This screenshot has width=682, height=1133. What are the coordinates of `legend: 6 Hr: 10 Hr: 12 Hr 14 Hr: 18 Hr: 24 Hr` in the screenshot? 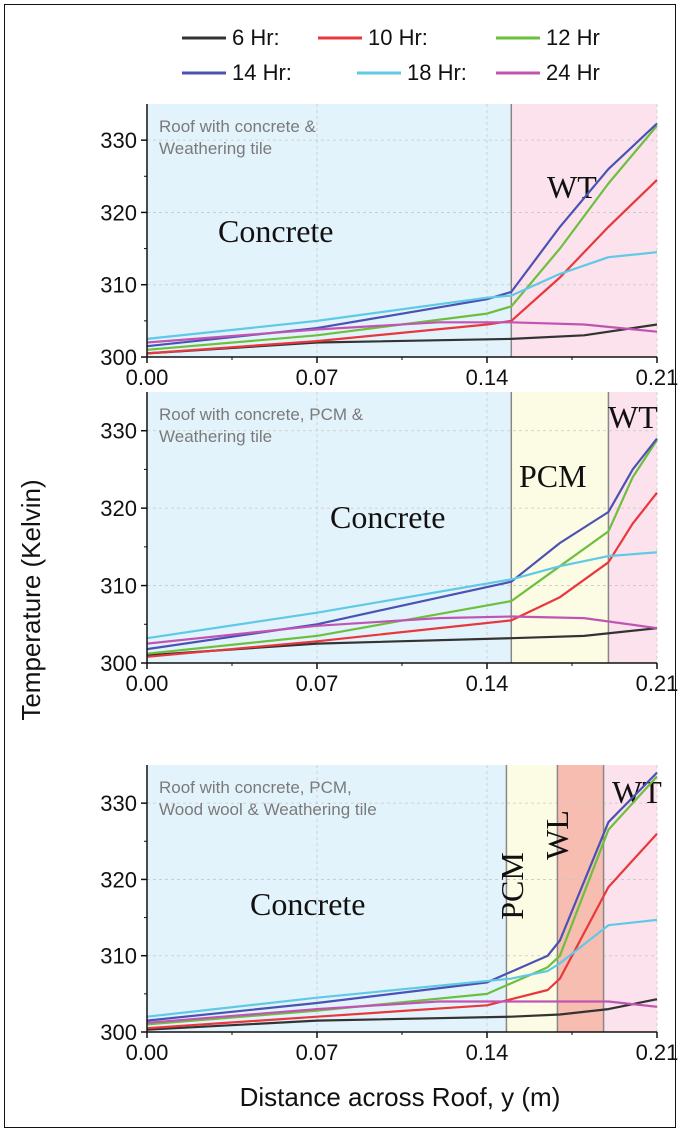 It's located at (391, 55).